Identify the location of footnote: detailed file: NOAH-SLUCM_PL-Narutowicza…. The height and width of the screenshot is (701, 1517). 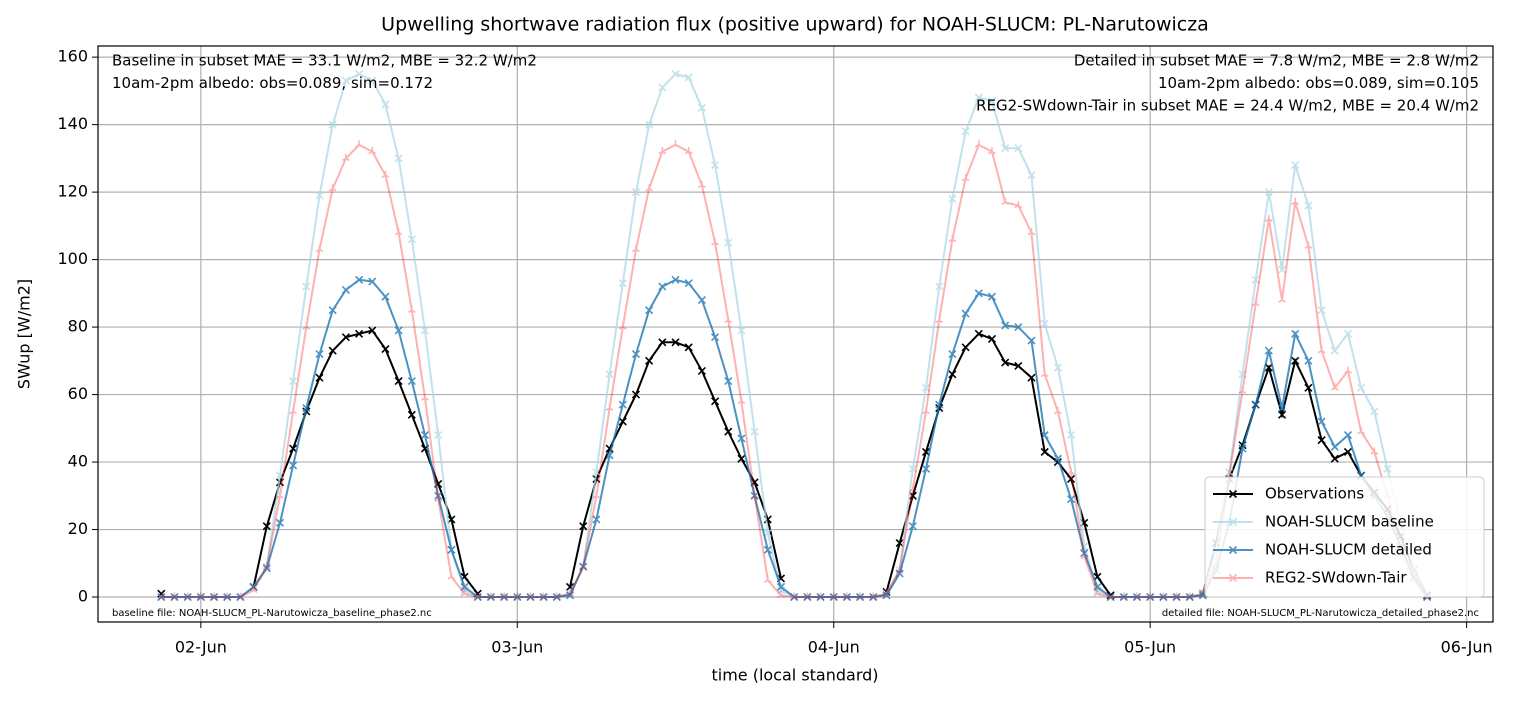
(1320, 613).